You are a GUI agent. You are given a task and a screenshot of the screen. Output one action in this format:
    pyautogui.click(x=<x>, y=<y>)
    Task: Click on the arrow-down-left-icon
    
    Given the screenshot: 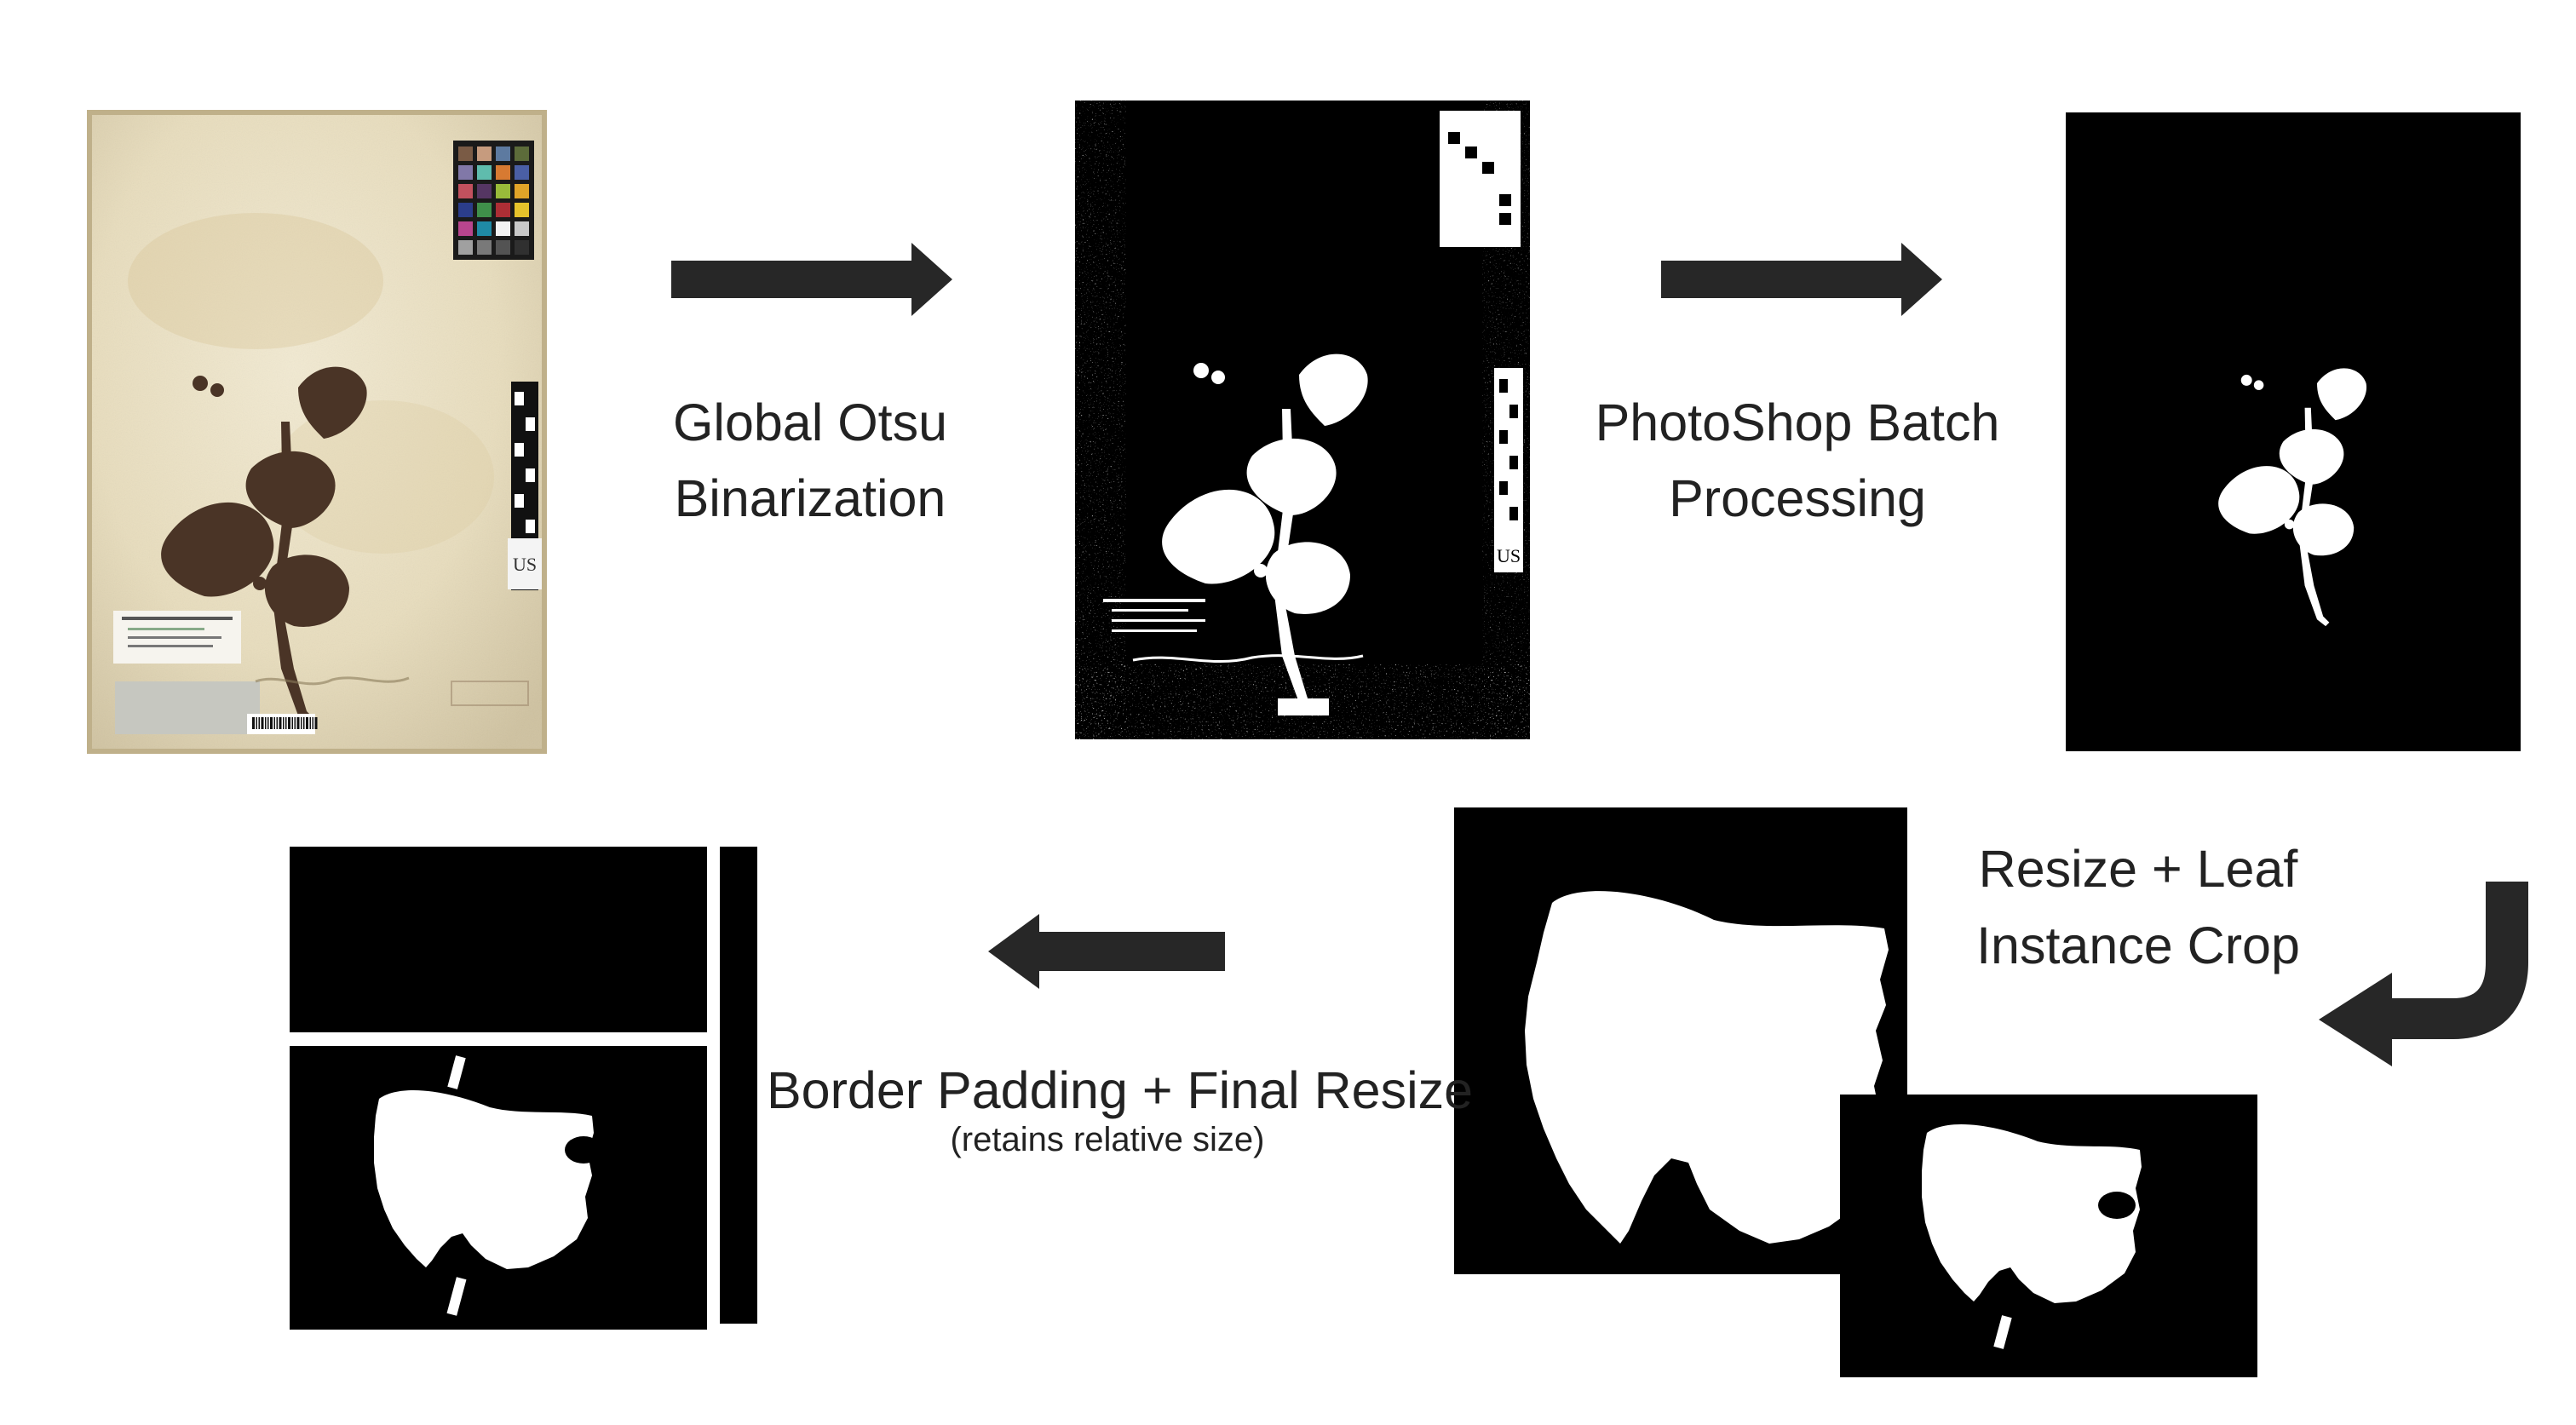 What is the action you would take?
    pyautogui.click(x=2424, y=974)
    